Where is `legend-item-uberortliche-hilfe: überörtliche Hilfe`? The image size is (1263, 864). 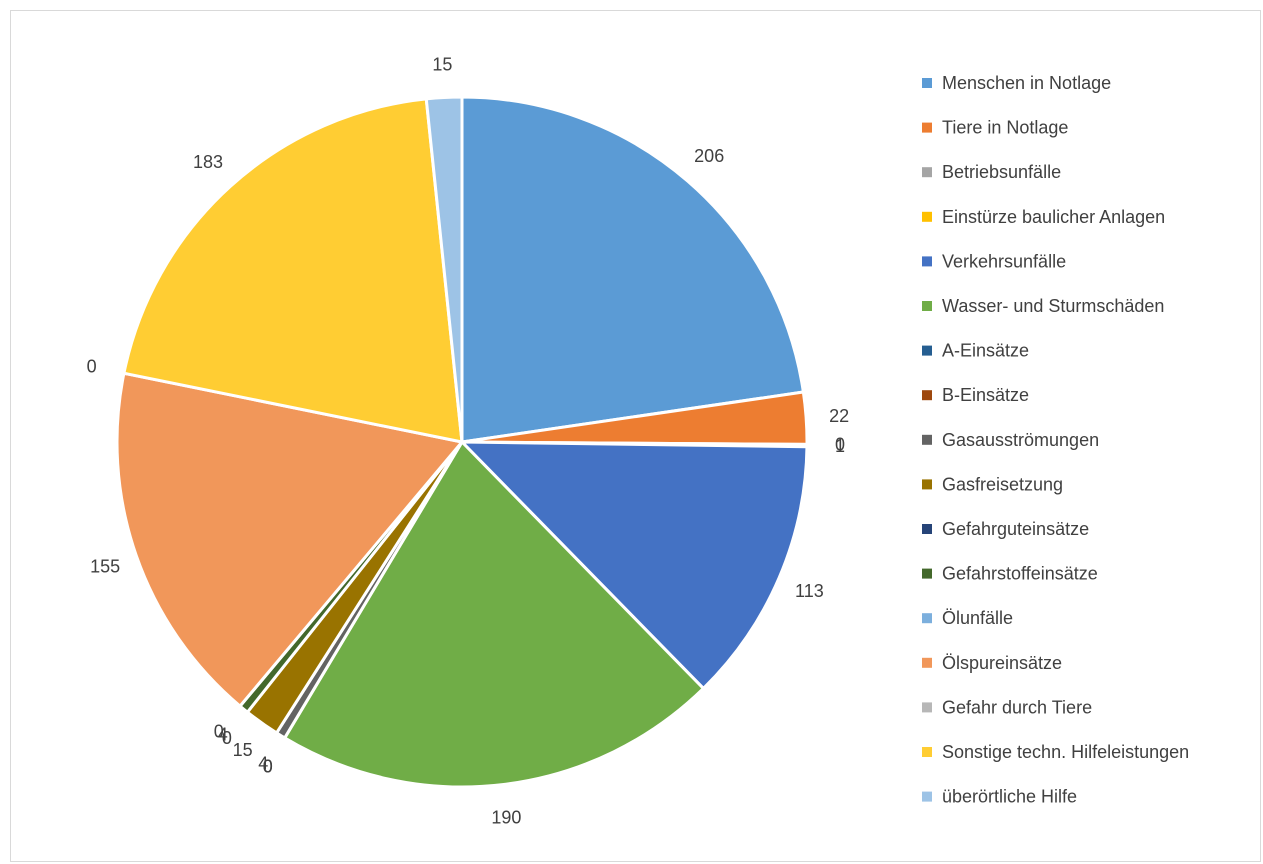
legend-item-uberortliche-hilfe: überörtliche Hilfe is located at coordinates (999, 797).